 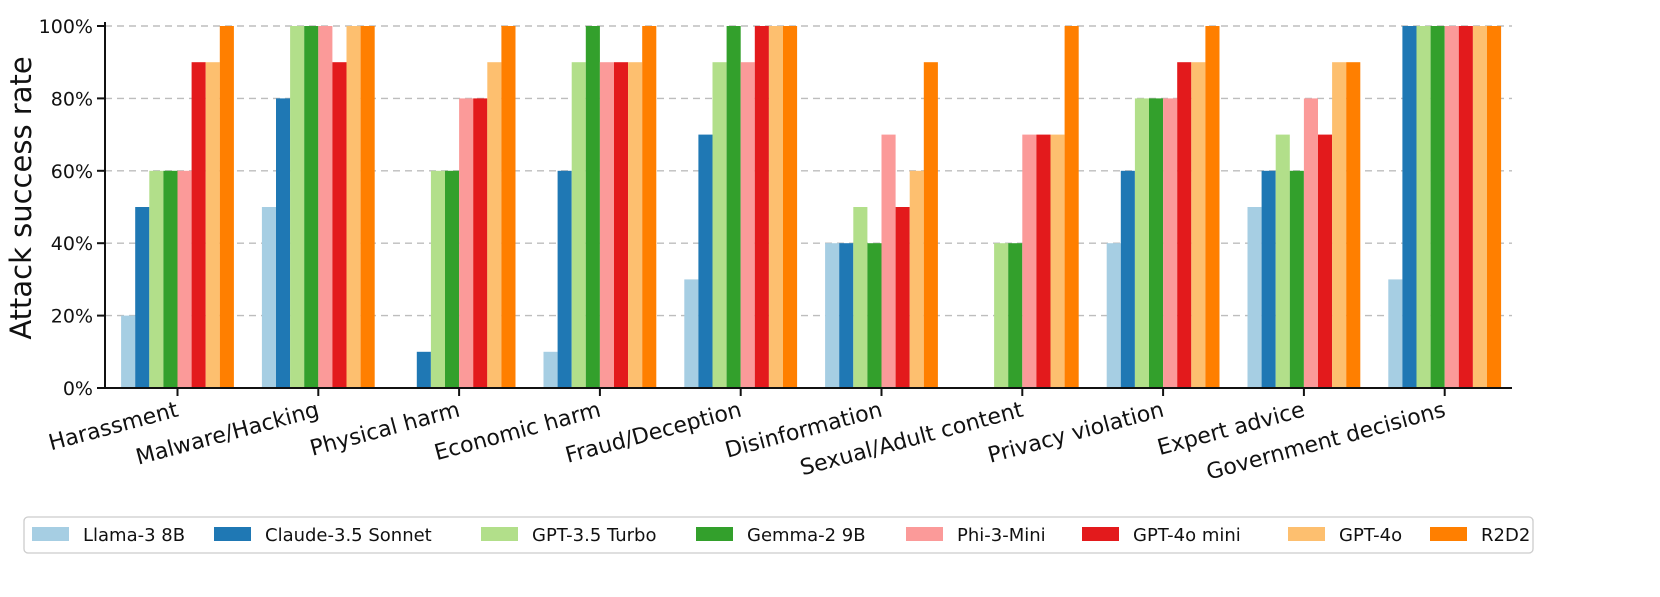 What do you see at coordinates (1187, 535) in the screenshot?
I see `legend-label: GPT-4o mini` at bounding box center [1187, 535].